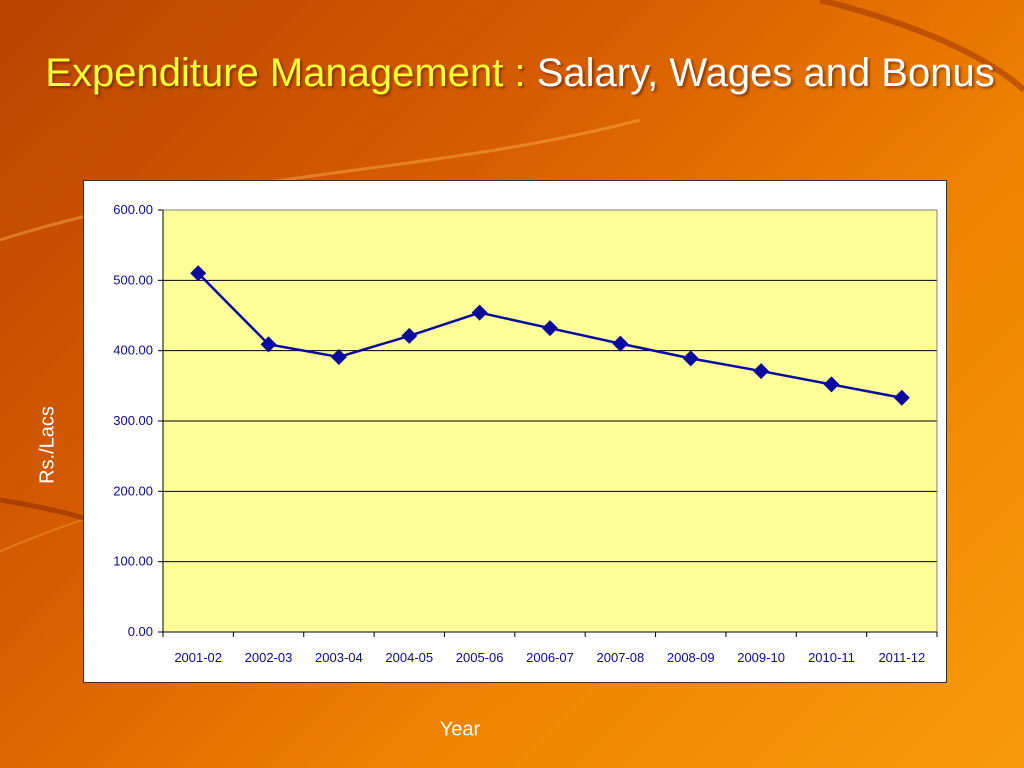 Image resolution: width=1024 pixels, height=768 pixels. I want to click on x-tick-label: 2004-05, so click(409, 657).